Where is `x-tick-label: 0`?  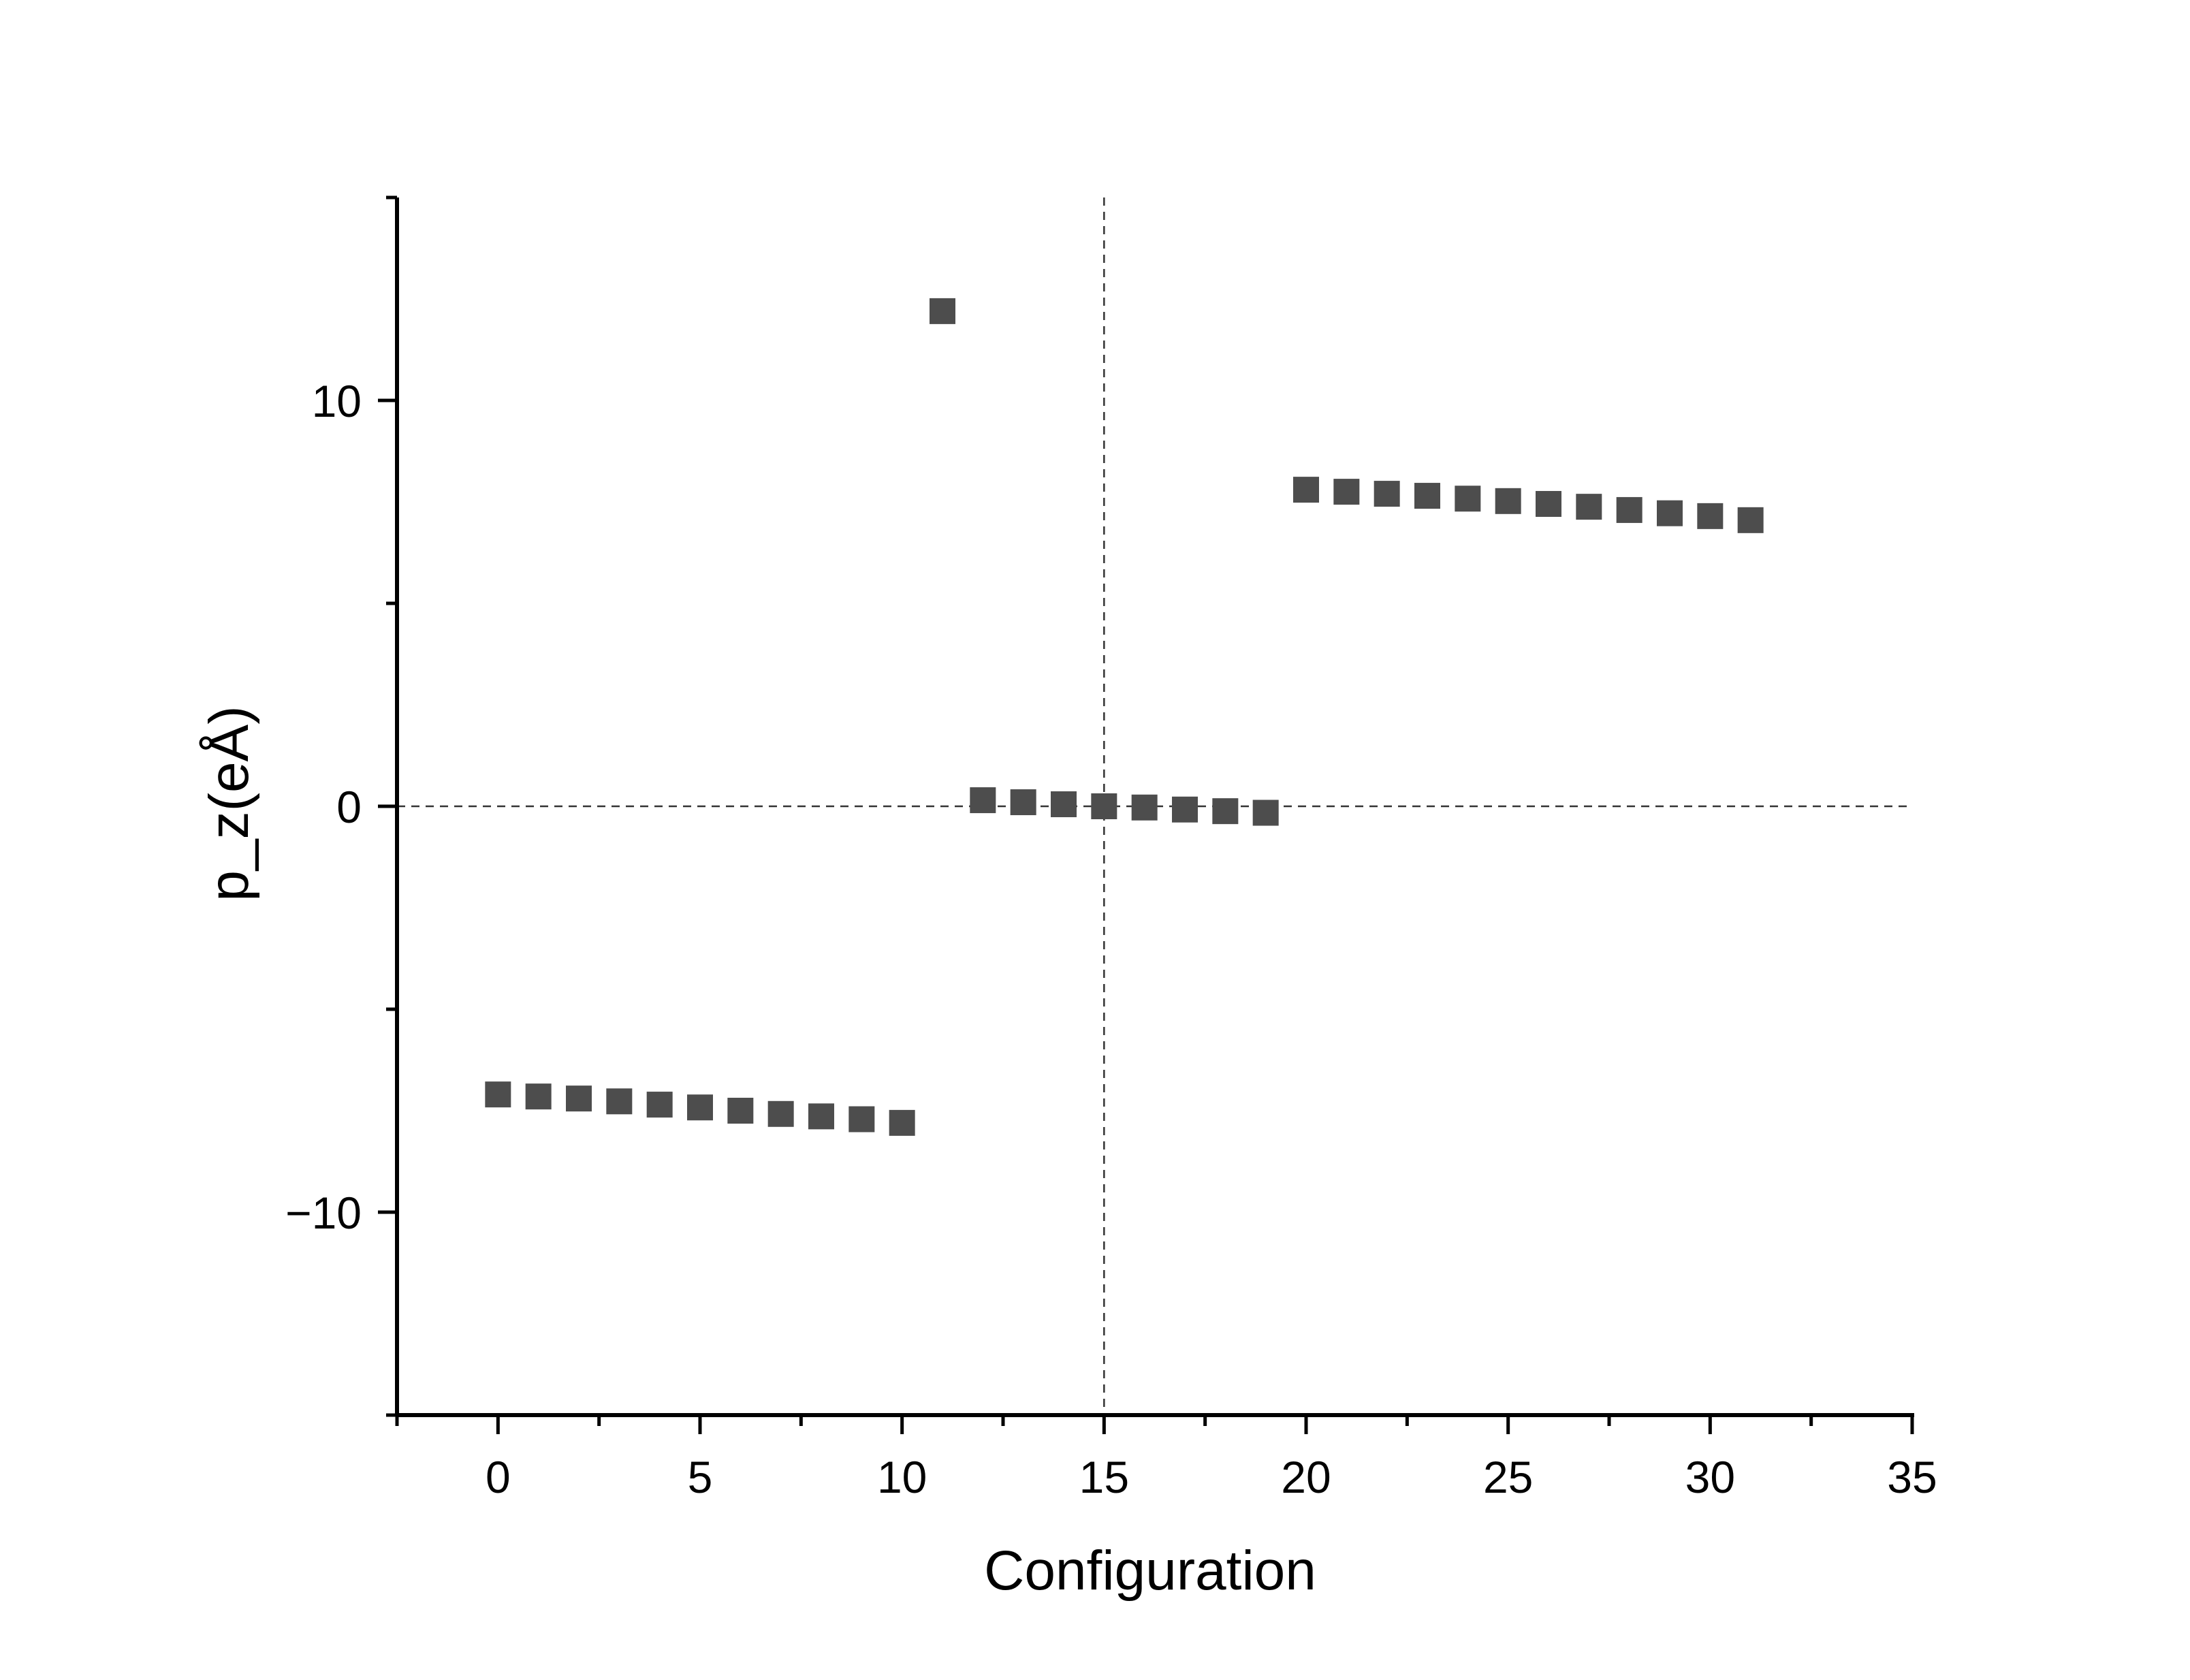
x-tick-label: 0 is located at coordinates (498, 1477).